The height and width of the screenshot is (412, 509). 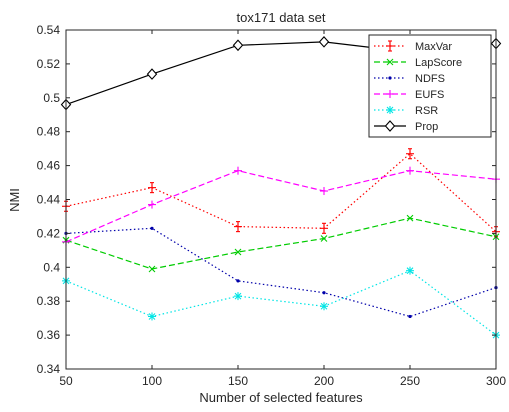 I want to click on legend-marker-rsr, so click(x=390, y=110).